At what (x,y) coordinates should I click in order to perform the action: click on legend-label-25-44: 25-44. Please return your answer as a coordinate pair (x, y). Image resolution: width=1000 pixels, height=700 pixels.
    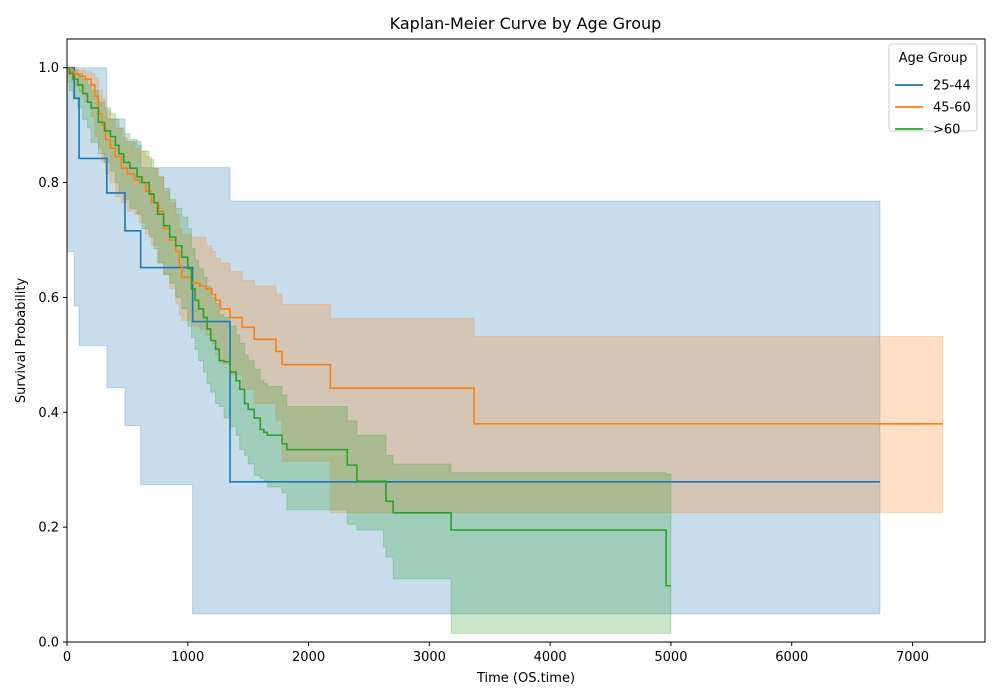
    Looking at the image, I should click on (952, 86).